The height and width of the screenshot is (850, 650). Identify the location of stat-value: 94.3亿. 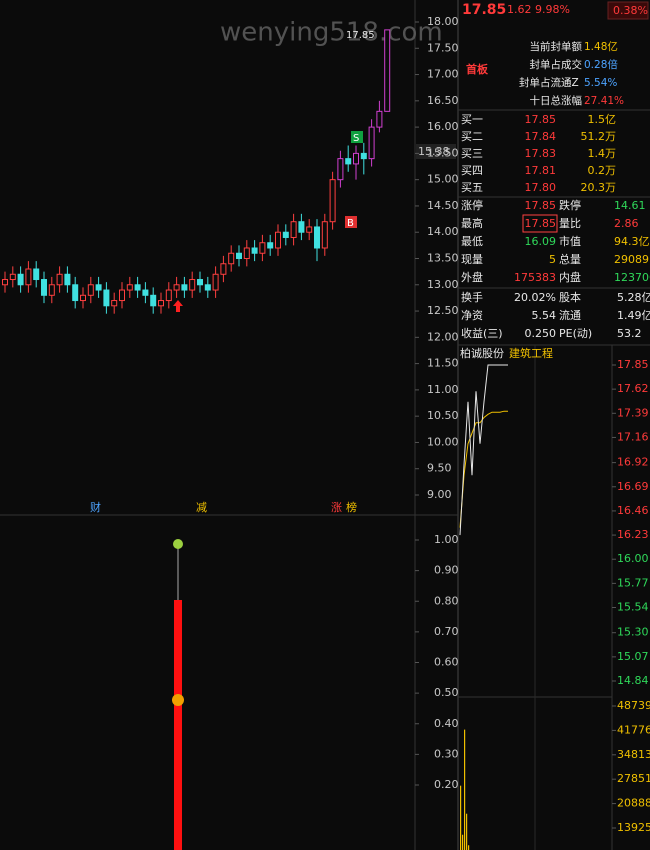
(632, 241).